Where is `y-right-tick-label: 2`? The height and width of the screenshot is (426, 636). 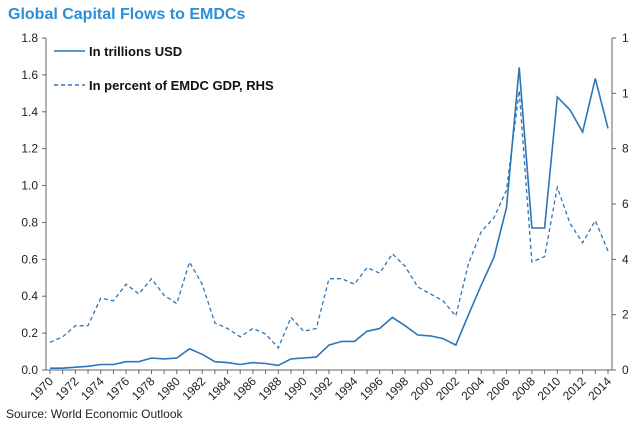 y-right-tick-label: 2 is located at coordinates (625, 315).